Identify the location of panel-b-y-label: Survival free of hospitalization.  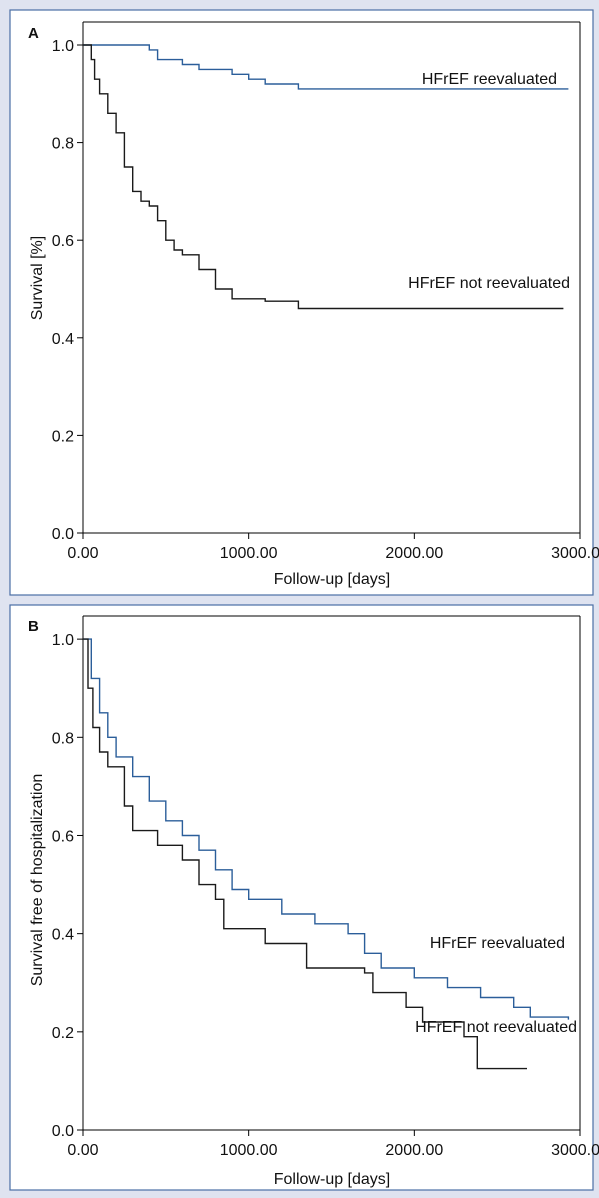
(37, 880).